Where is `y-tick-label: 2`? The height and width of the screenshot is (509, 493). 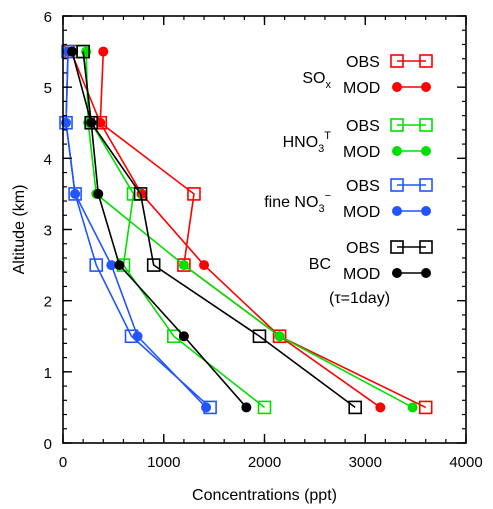
y-tick-label: 2 is located at coordinates (48, 302).